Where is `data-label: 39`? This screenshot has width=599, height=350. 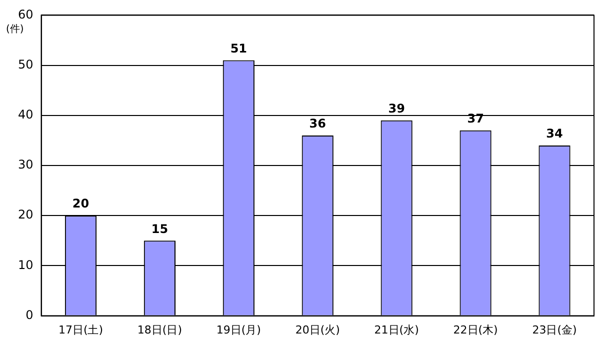 data-label: 39 is located at coordinates (396, 109).